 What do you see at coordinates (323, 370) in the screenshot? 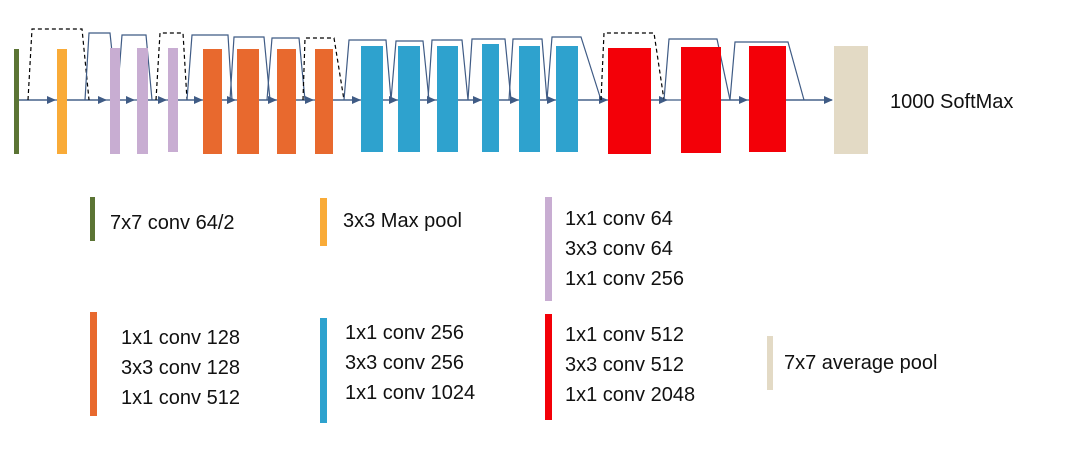
I see `legend-swatch-stage3` at bounding box center [323, 370].